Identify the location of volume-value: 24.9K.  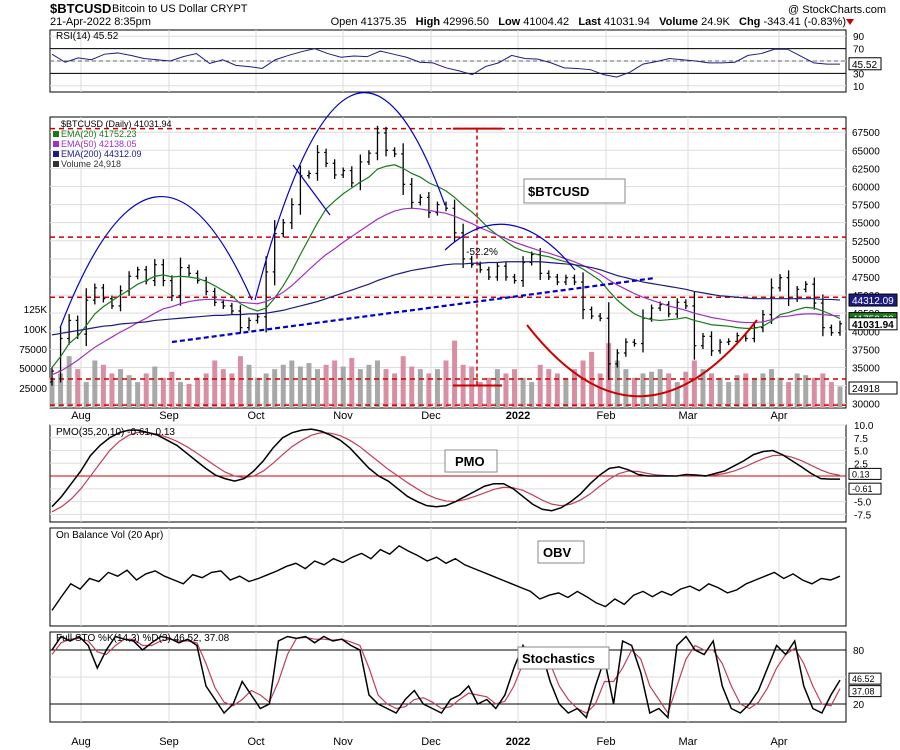
(715, 22).